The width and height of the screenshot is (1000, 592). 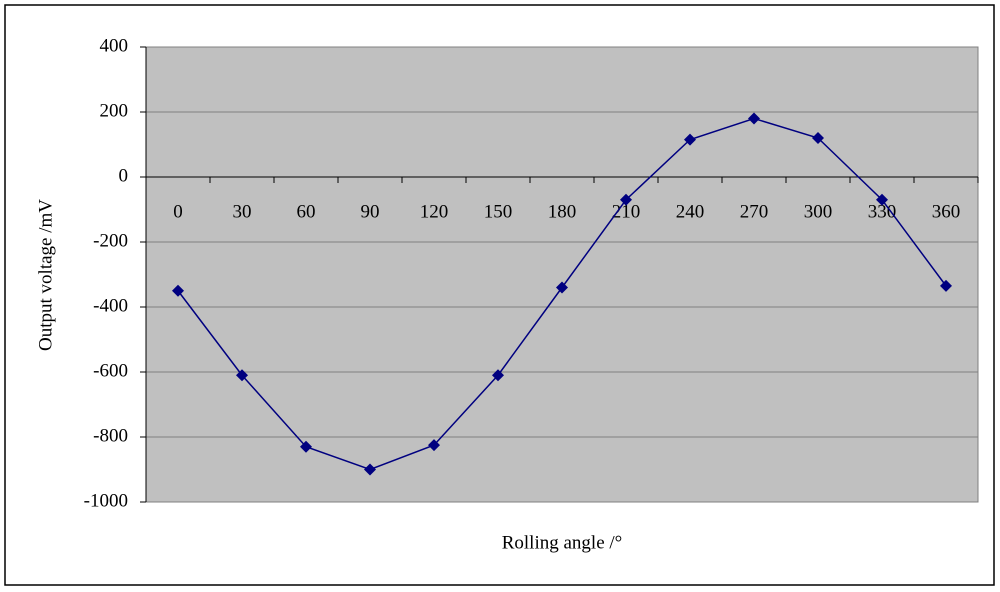 I want to click on x-tick-label: 0, so click(x=178, y=211).